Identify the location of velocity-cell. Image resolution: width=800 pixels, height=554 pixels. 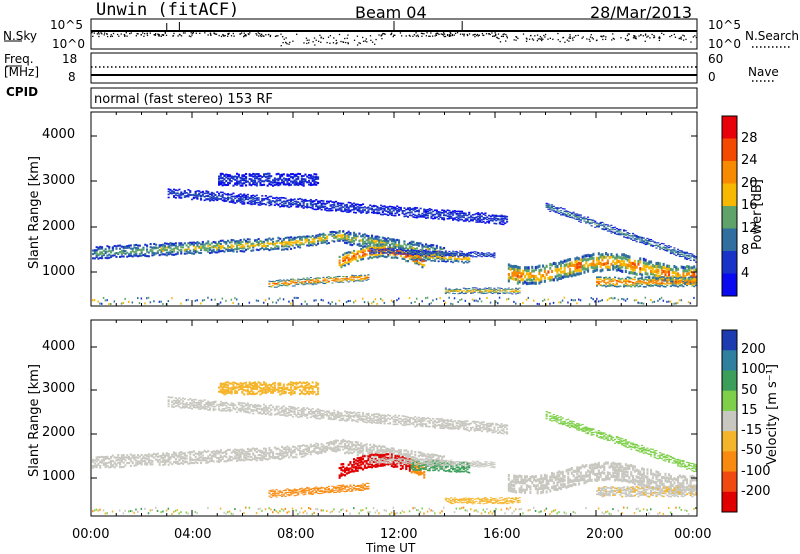
(152, 464).